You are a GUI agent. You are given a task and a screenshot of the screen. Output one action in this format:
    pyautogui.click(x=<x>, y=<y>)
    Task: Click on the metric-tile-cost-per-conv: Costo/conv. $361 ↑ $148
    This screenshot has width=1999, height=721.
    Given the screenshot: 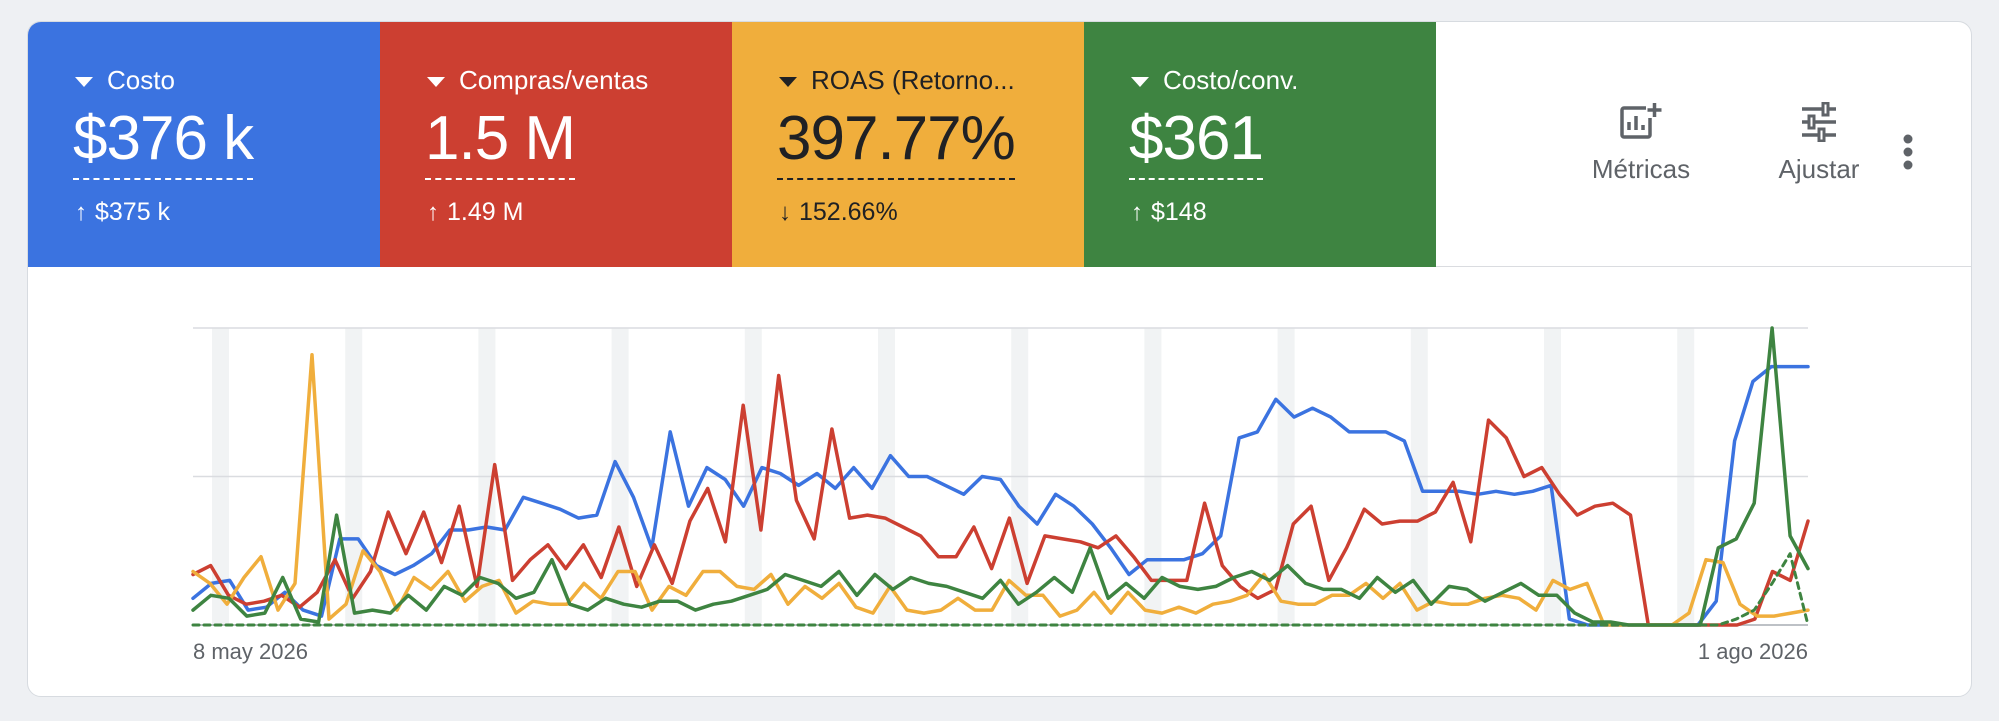 What is the action you would take?
    pyautogui.click(x=1260, y=144)
    